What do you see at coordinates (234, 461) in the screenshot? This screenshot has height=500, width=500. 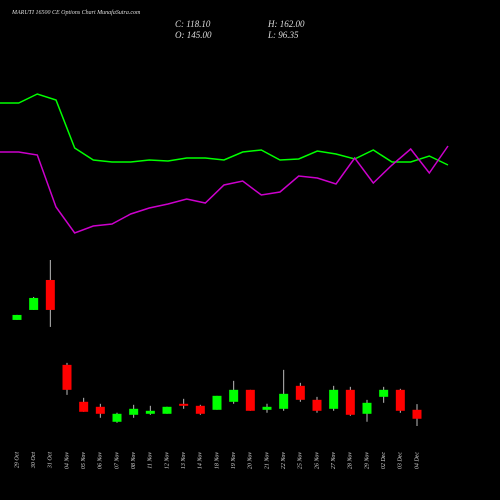 I see `x-tick-label: 19 Nov` at bounding box center [234, 461].